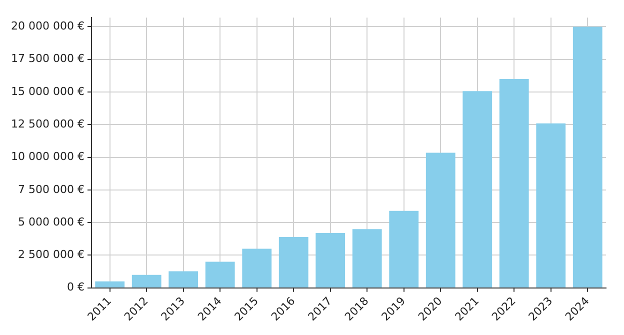 This screenshot has width=624, height=335. Describe the element at coordinates (51, 255) in the screenshot. I see `y-tick-label: 2 500 000 €` at that location.